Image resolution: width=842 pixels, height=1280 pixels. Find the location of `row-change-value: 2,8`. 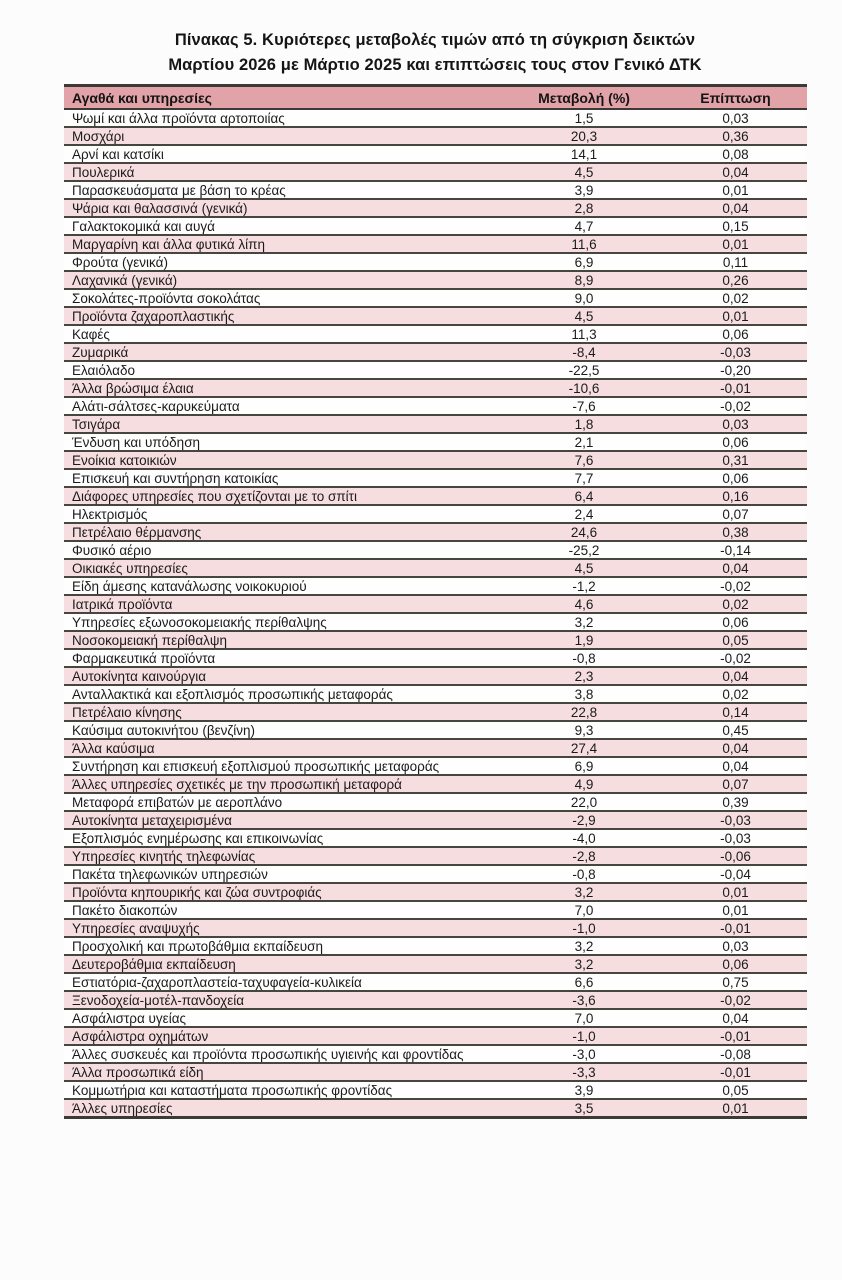

row-change-value: 2,8 is located at coordinates (584, 208).